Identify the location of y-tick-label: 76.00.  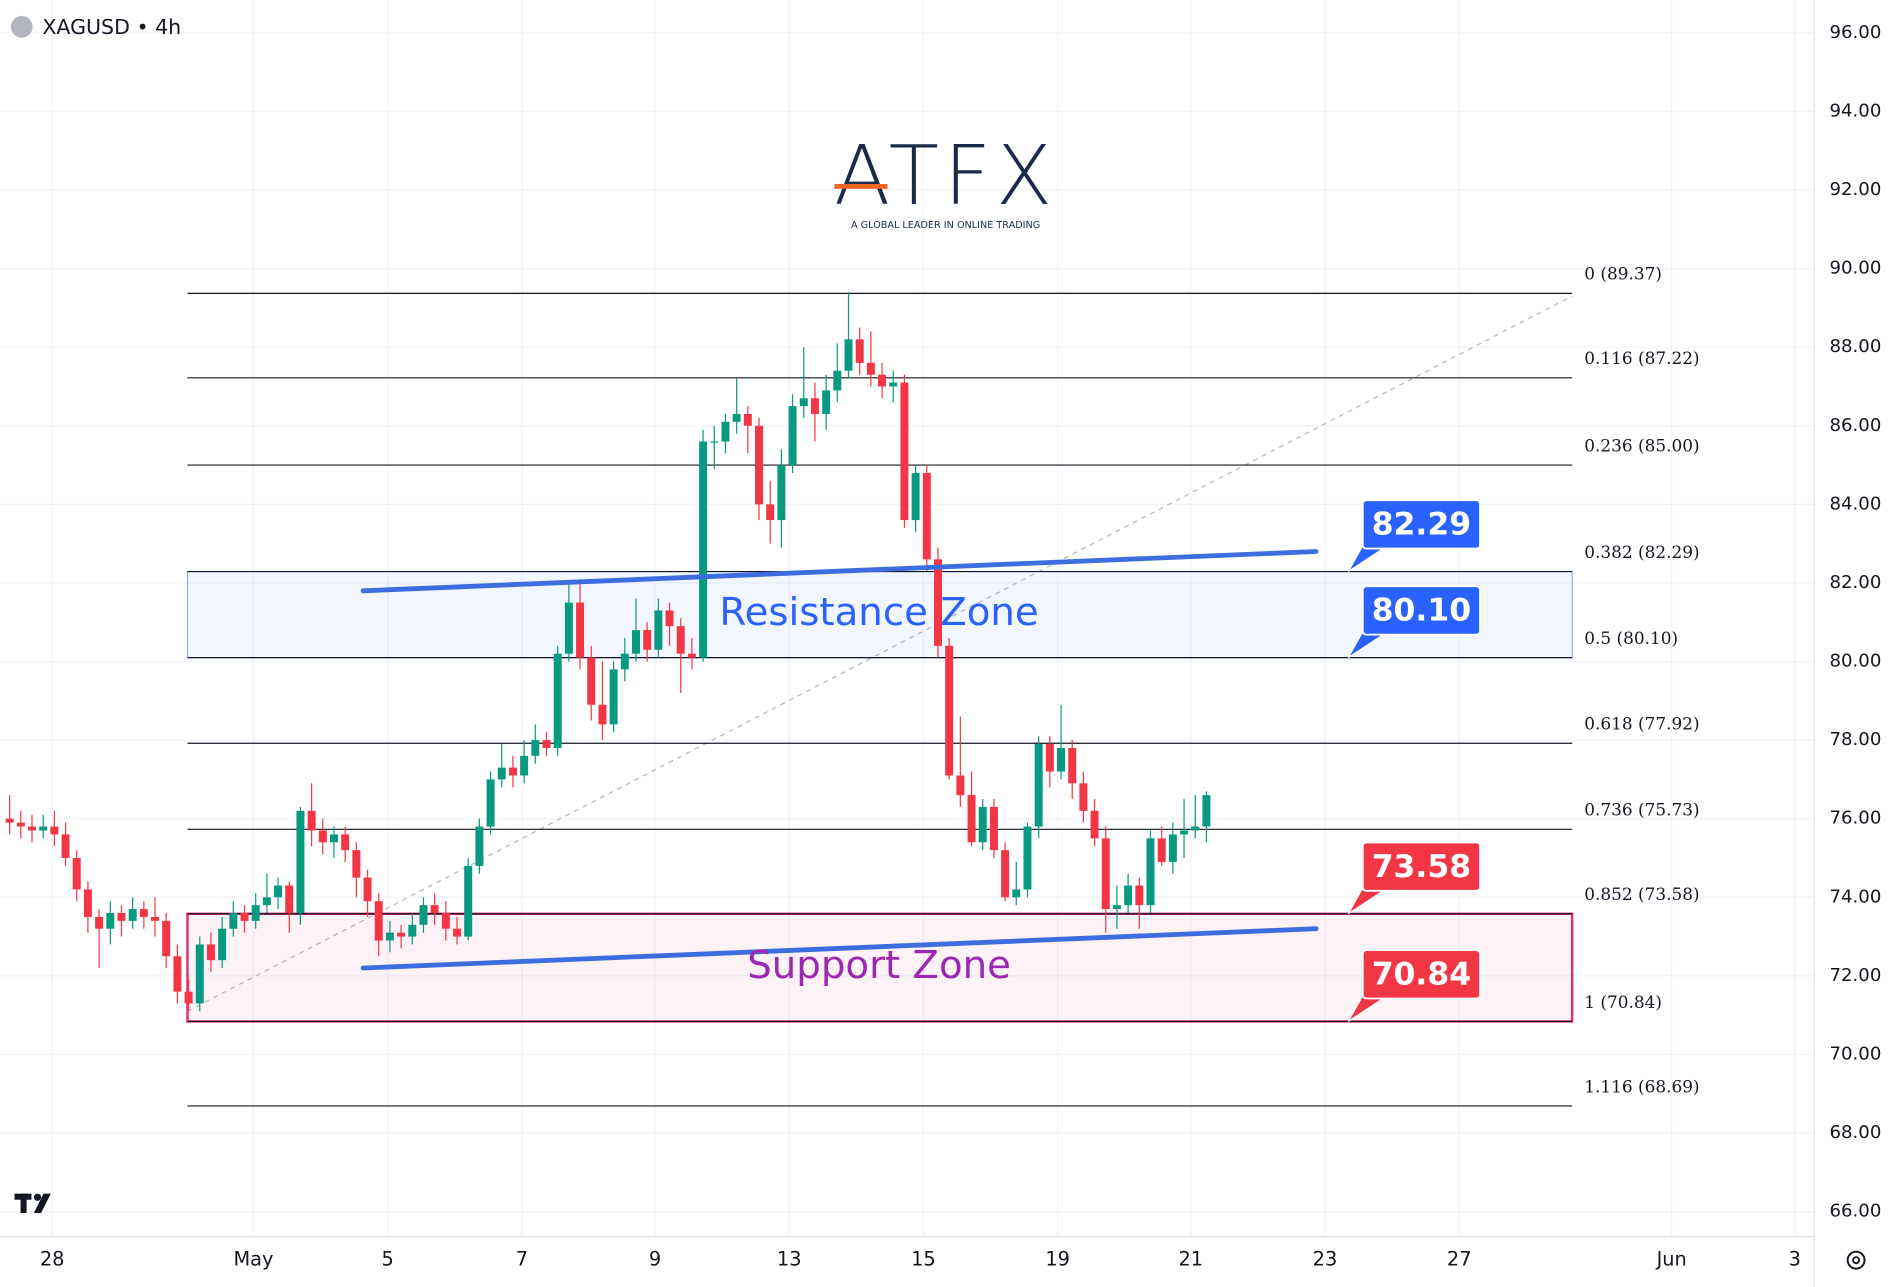
(1855, 818).